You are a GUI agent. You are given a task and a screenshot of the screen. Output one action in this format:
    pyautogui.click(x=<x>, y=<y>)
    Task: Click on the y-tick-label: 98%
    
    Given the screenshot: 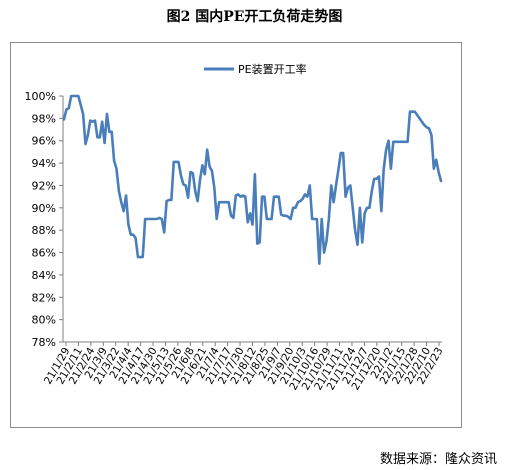 What is the action you would take?
    pyautogui.click(x=44, y=118)
    